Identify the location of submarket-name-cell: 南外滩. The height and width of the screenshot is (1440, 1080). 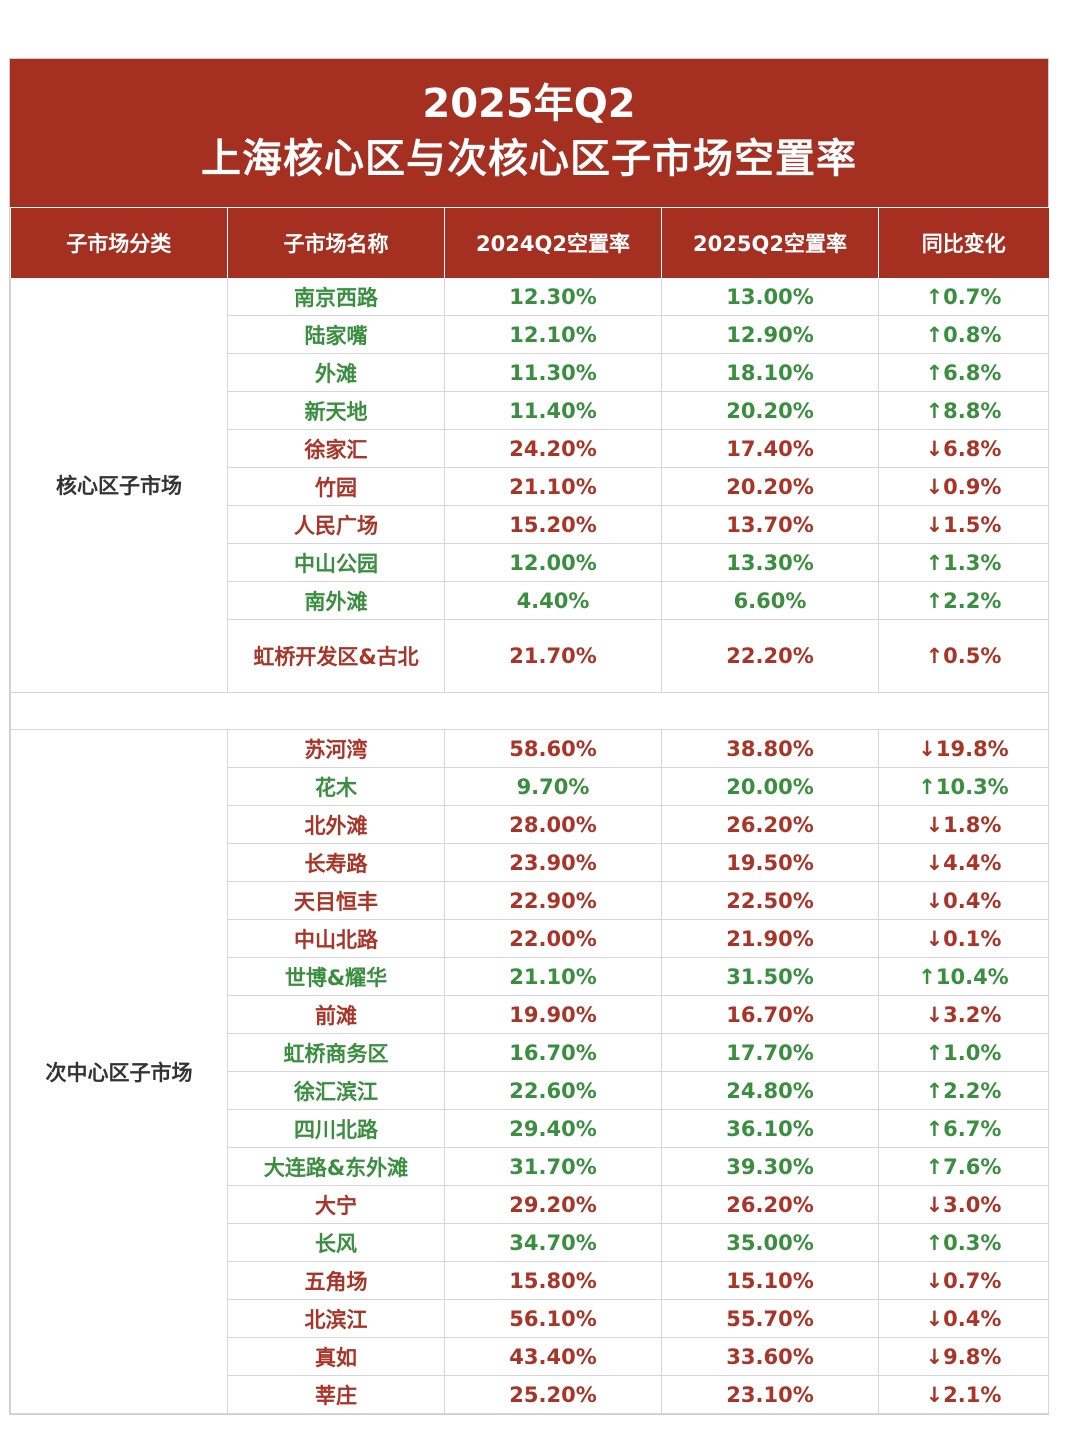
(336, 600).